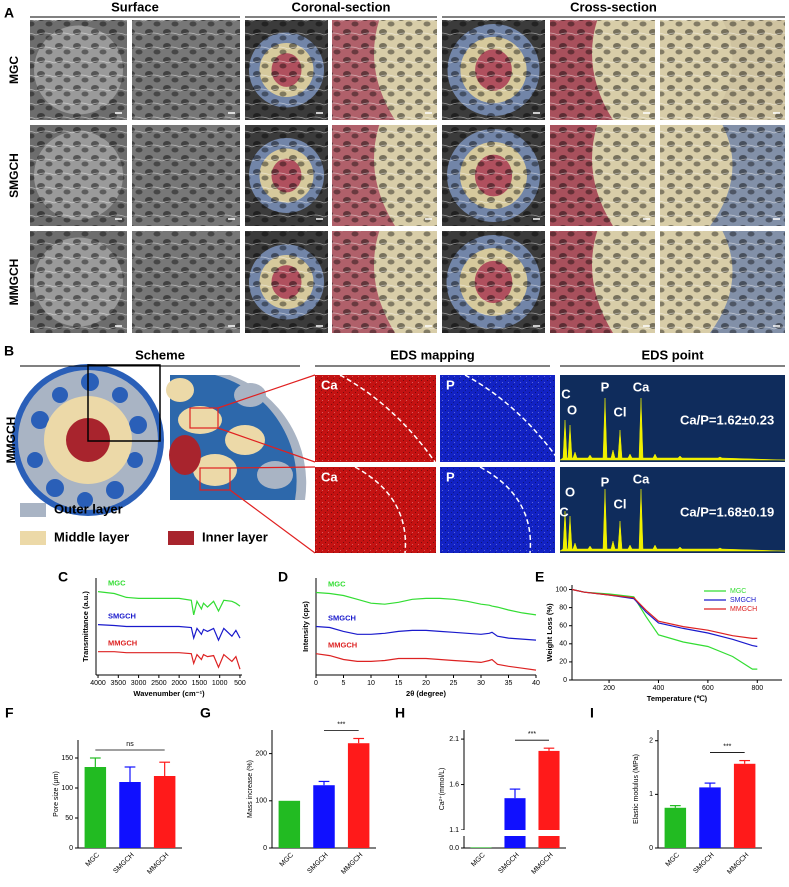 Image resolution: width=789 pixels, height=887 pixels. What do you see at coordinates (454, 830) in the screenshot?
I see `y-tick-label: 1.1` at bounding box center [454, 830].